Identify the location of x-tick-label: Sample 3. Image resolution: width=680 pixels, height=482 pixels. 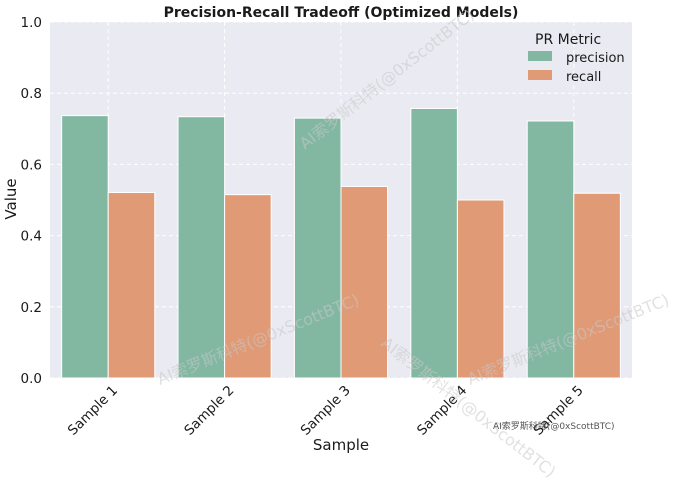
(326, 411).